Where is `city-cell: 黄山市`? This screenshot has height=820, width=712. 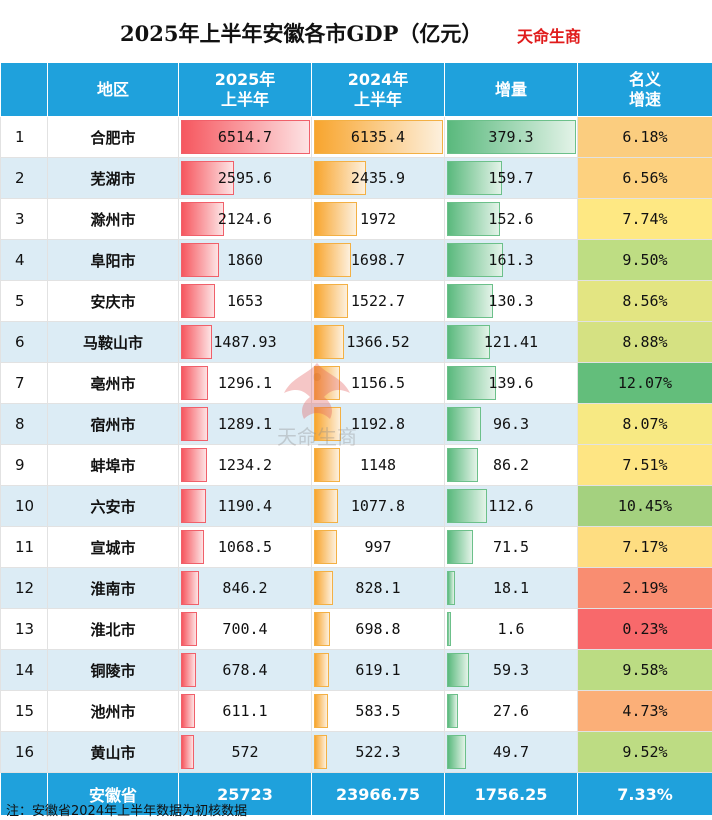
city-cell: 黄山市 is located at coordinates (113, 752).